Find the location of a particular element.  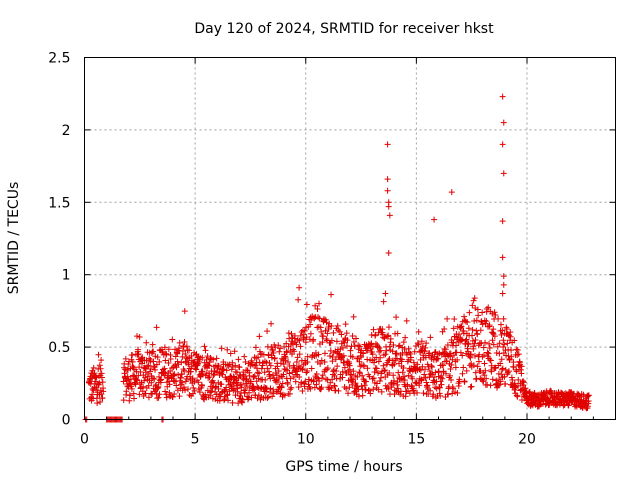

x-tick-label: 15 is located at coordinates (416, 440).